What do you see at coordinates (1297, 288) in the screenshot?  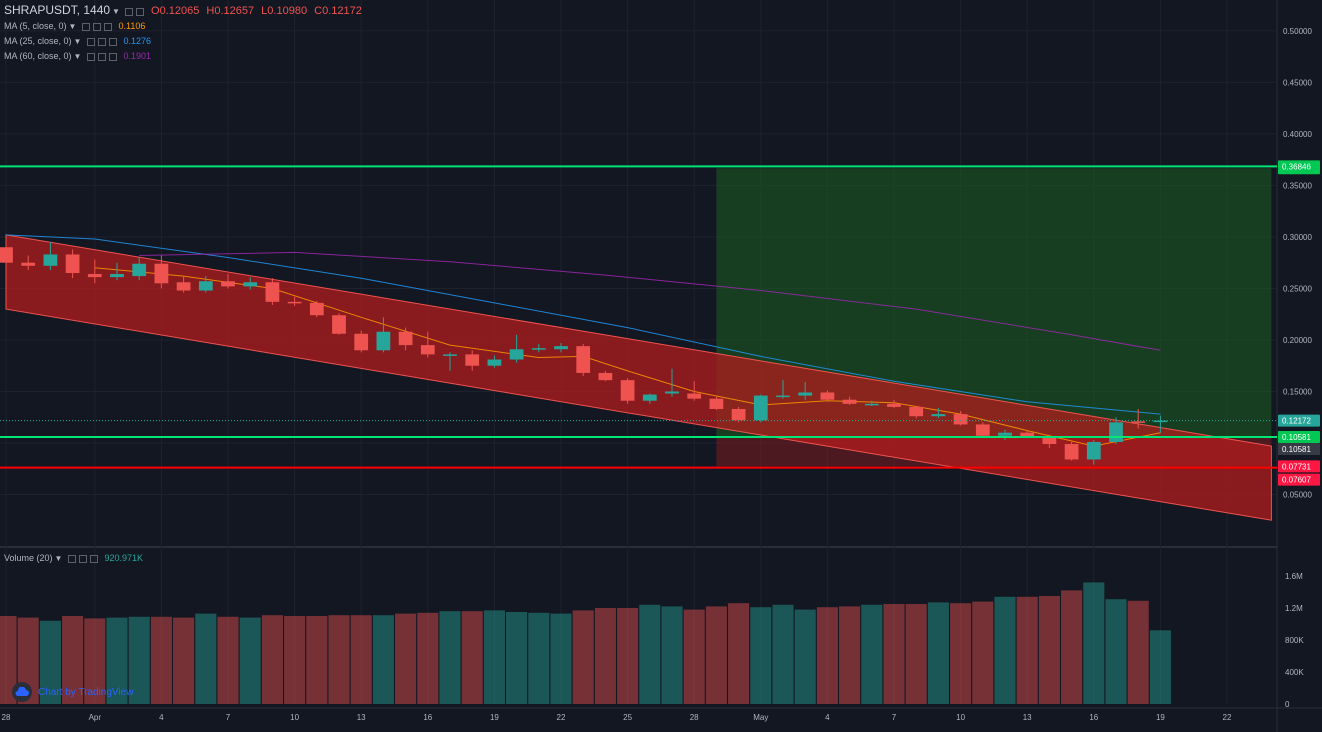 I see `price-tick-label: 0.25000` at bounding box center [1297, 288].